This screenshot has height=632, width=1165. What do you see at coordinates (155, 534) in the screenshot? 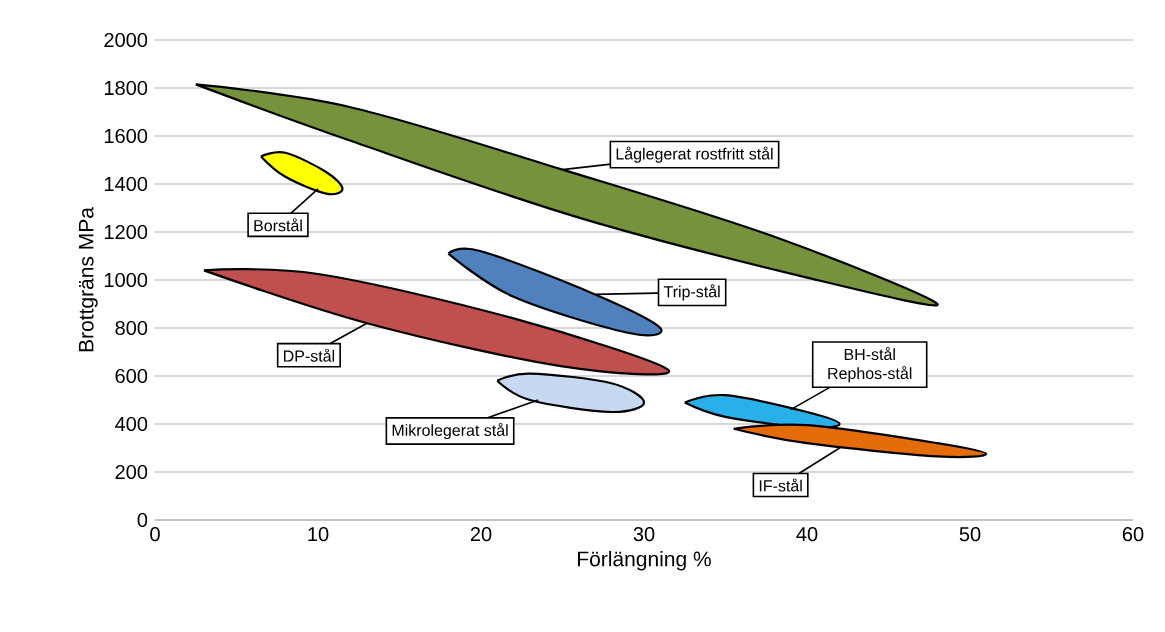
I see `x-tick-label: 0` at bounding box center [155, 534].